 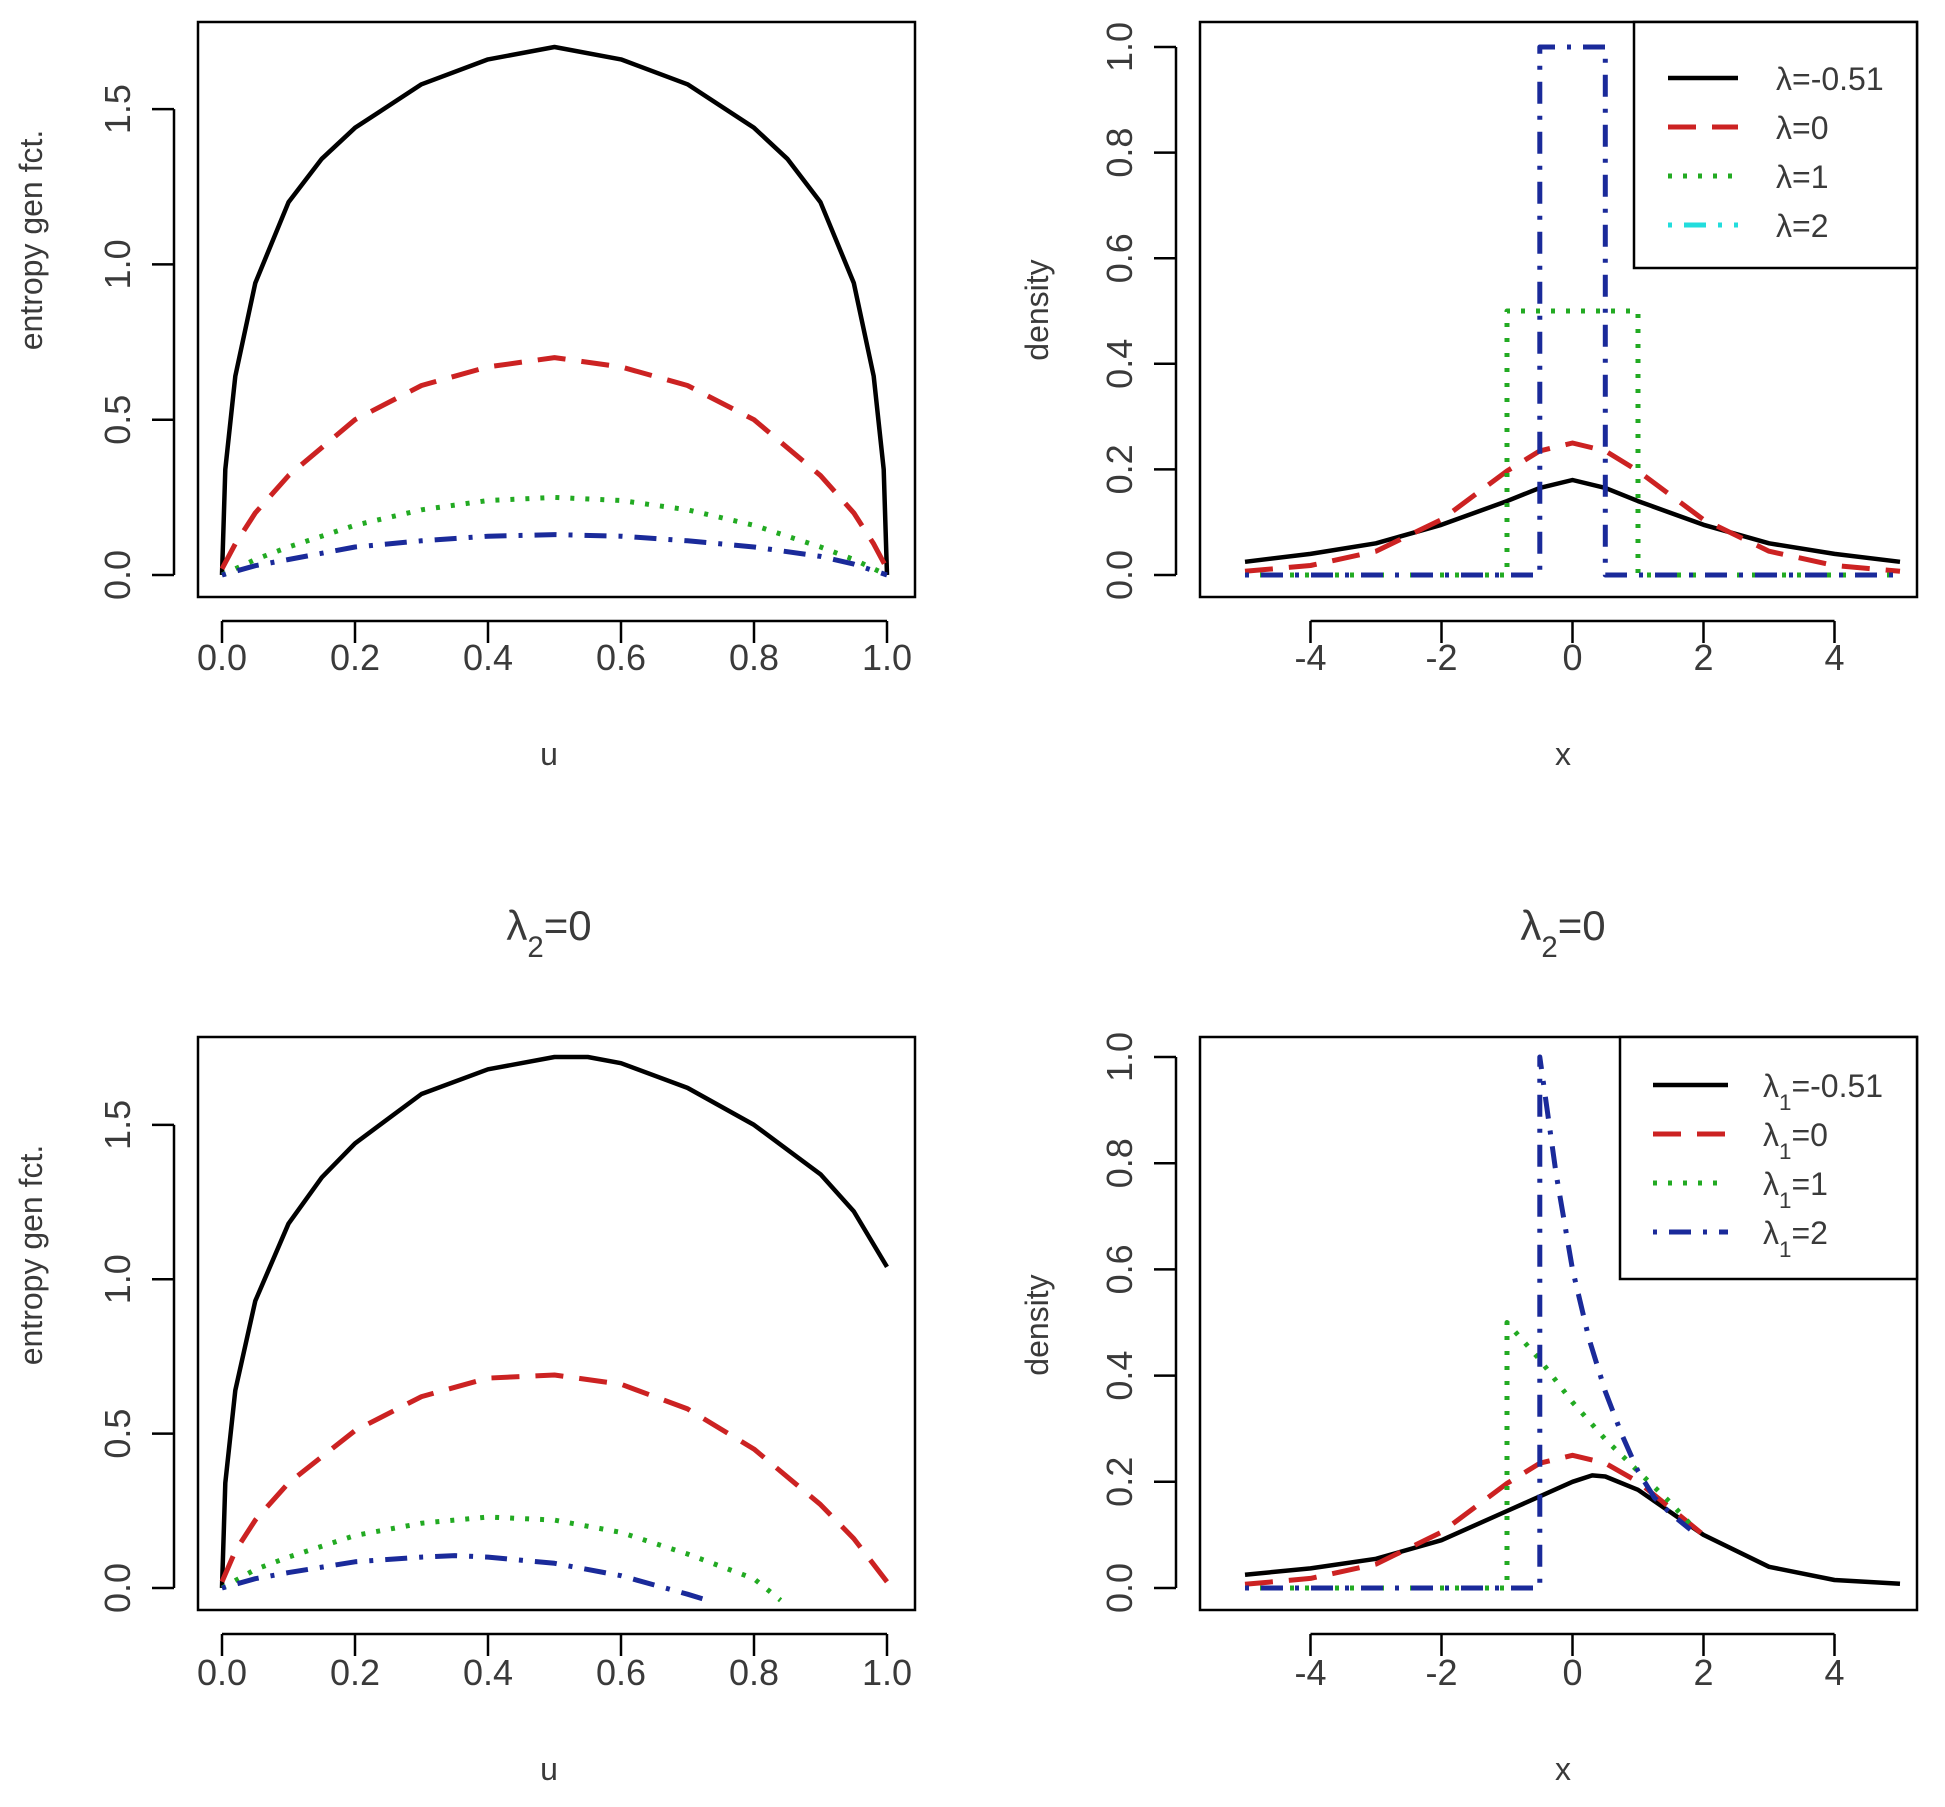 What do you see at coordinates (1802, 128) in the screenshot?
I see `legend-label: λ=0` at bounding box center [1802, 128].